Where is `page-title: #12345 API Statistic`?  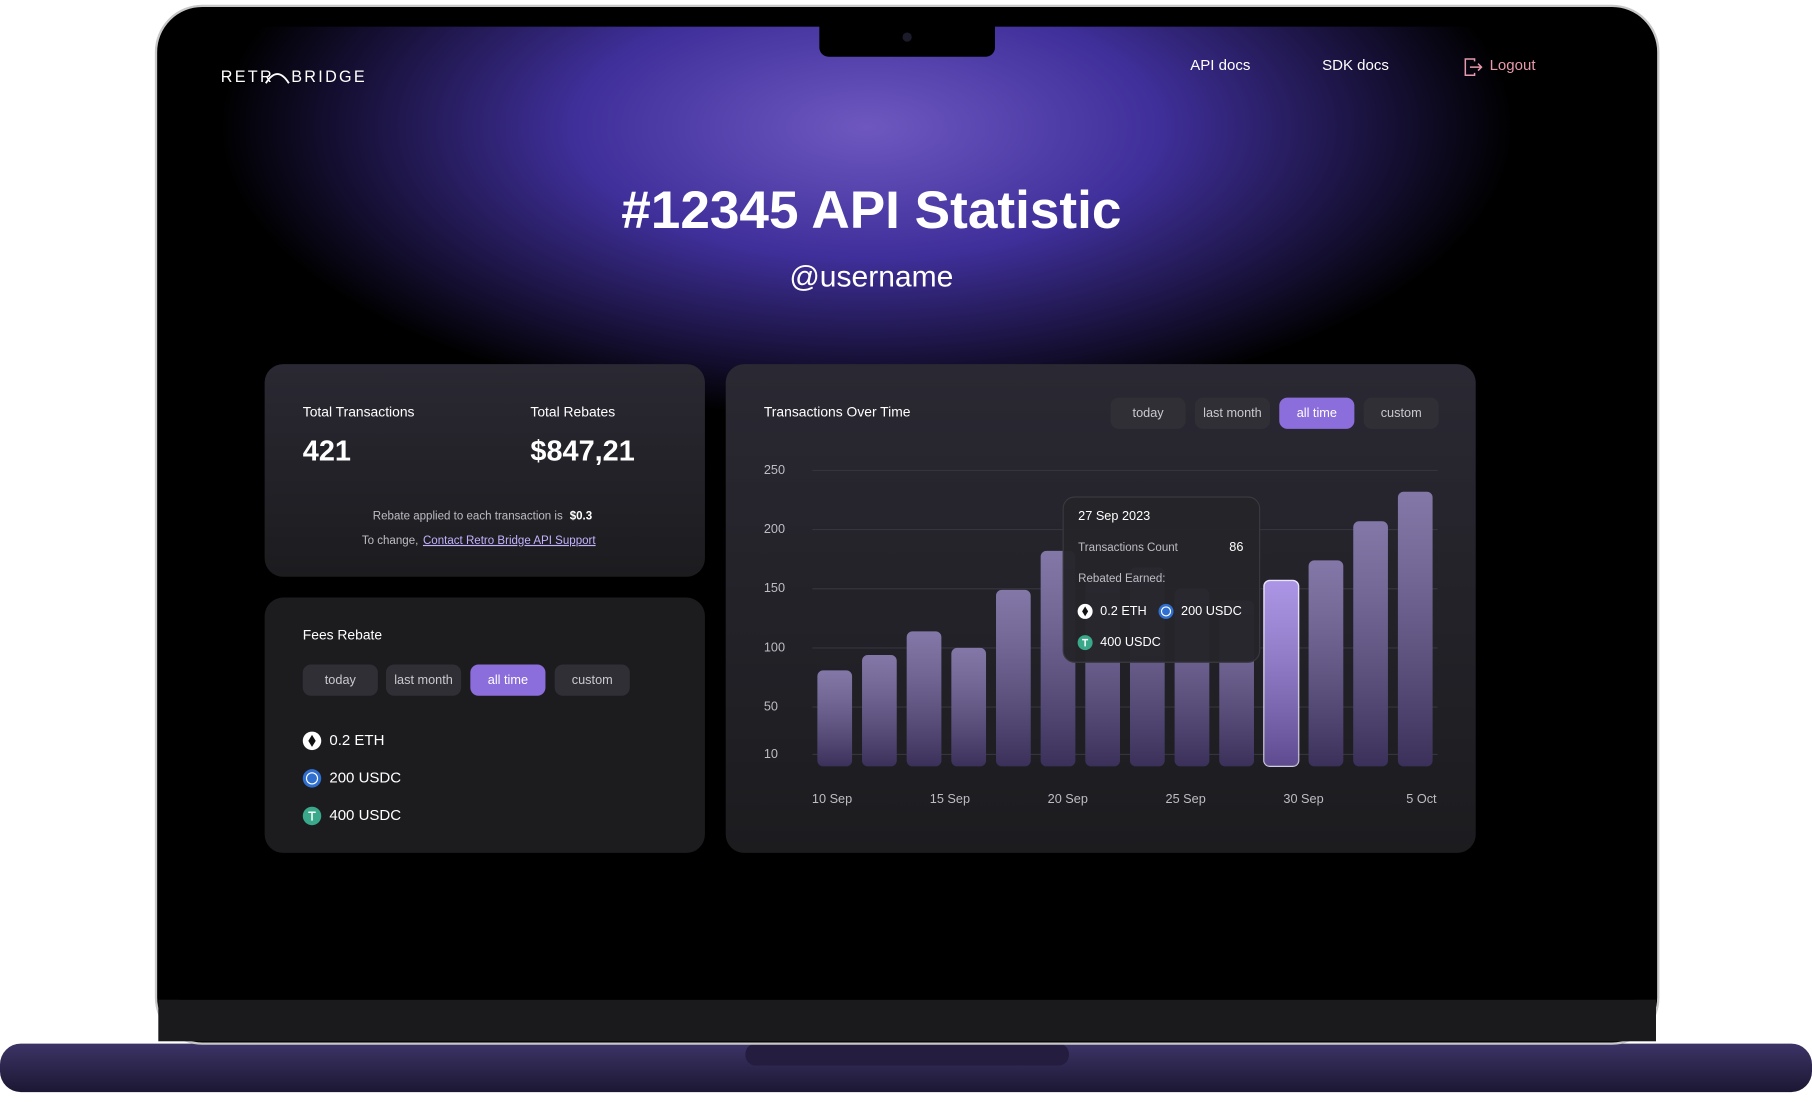 page-title: #12345 API Statistic is located at coordinates (871, 210).